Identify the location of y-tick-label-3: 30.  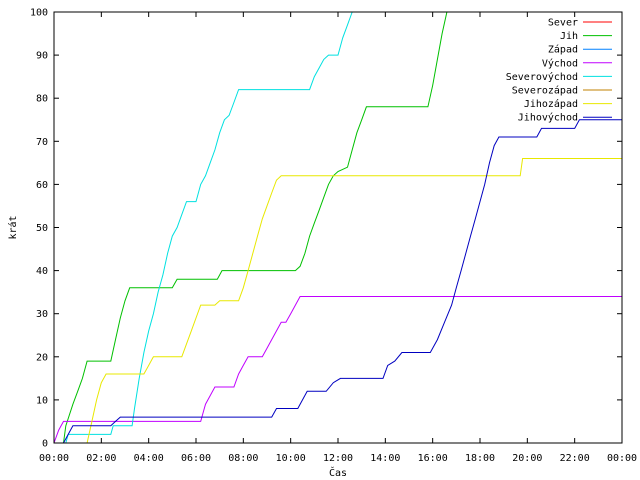
(42, 314).